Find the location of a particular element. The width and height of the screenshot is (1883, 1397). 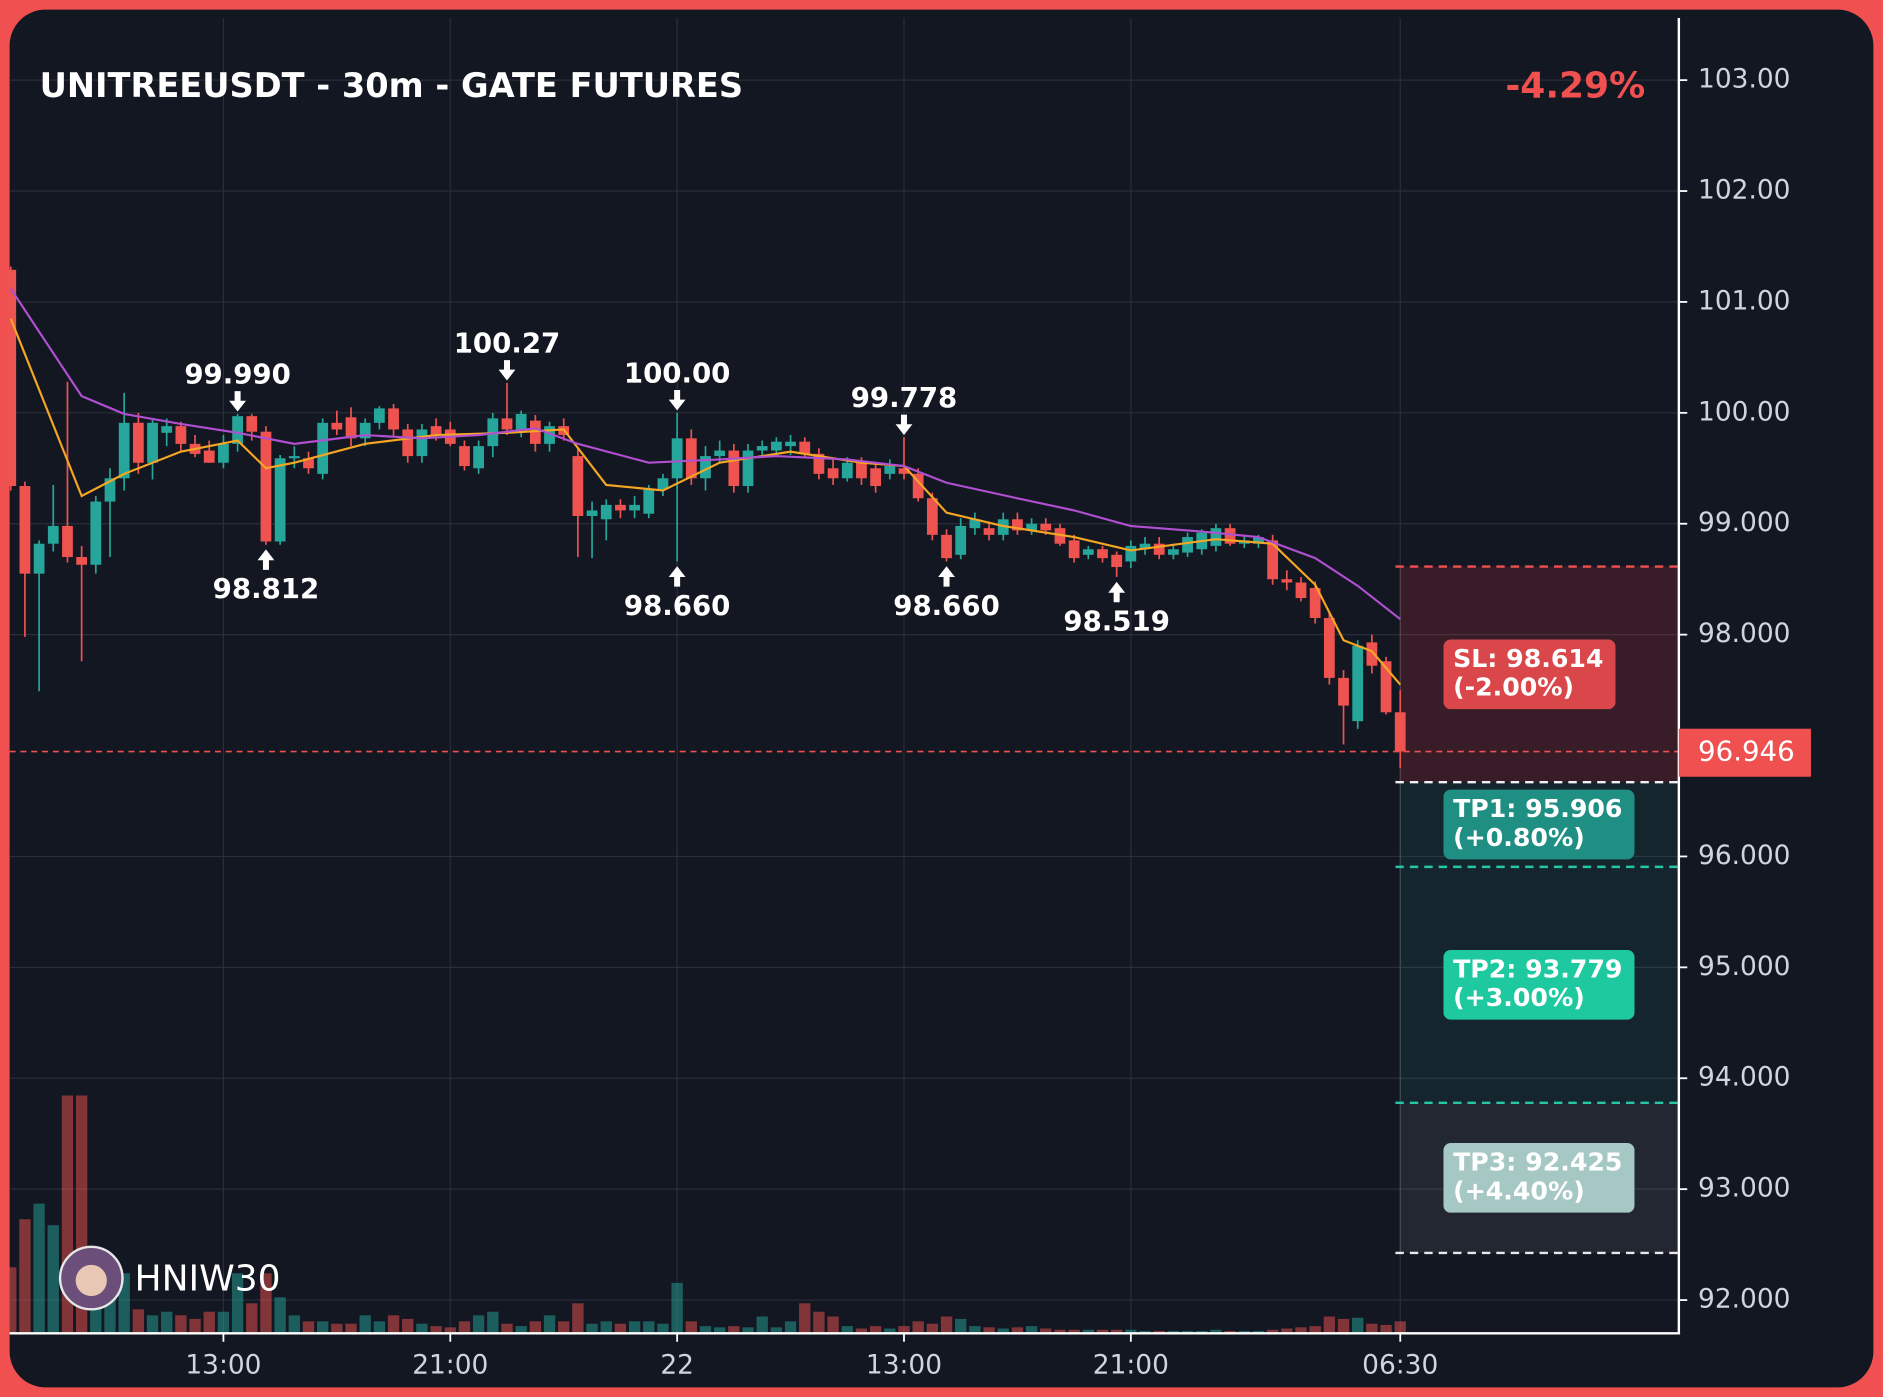

level-label-text: SL: 98.614 (-2.00%) is located at coordinates (1528, 673).